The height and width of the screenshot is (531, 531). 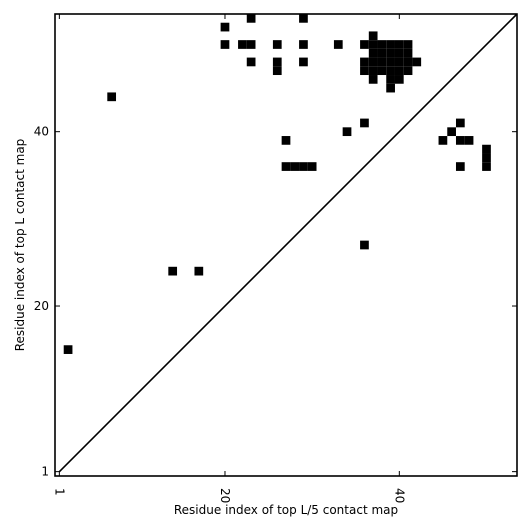 What do you see at coordinates (41, 132) in the screenshot?
I see `y-tick-label: 40` at bounding box center [41, 132].